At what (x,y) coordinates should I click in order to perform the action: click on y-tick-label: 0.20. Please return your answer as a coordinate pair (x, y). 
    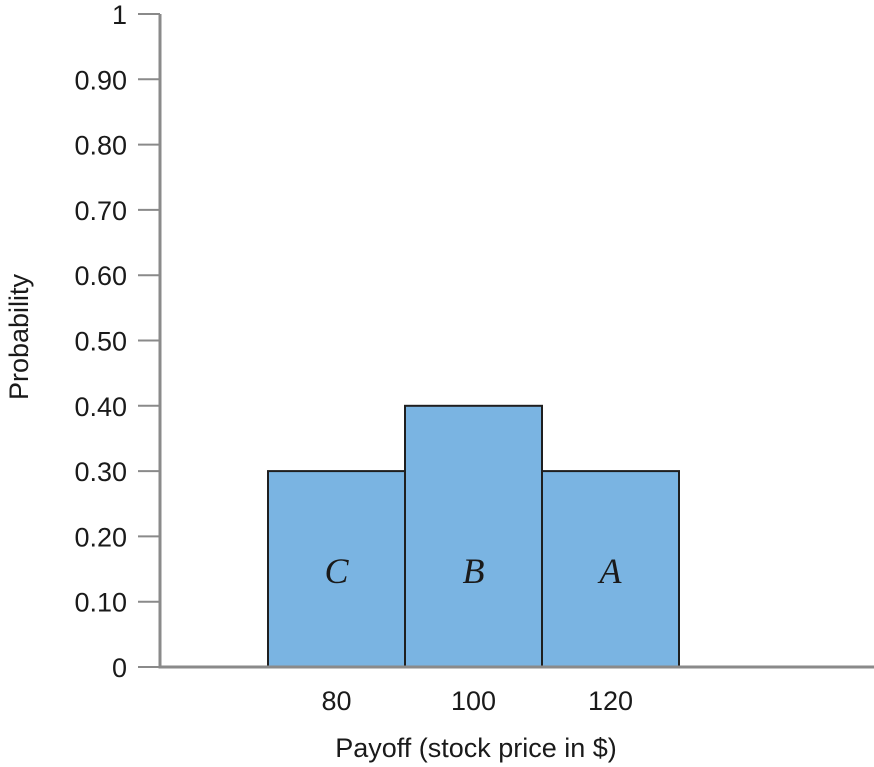
    Looking at the image, I should click on (100, 537).